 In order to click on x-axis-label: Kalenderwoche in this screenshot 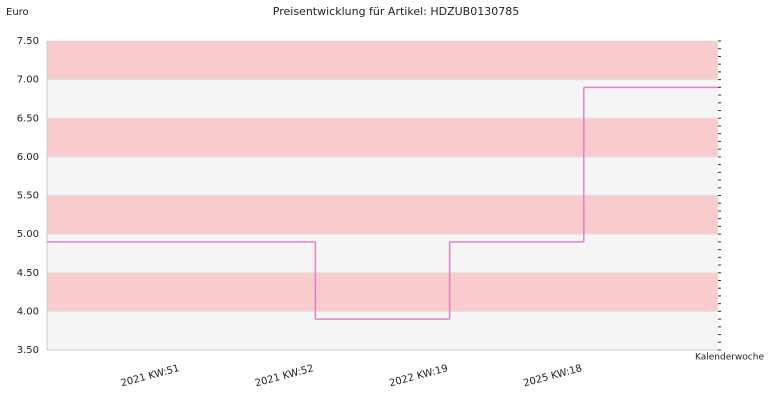, I will do `click(729, 358)`.